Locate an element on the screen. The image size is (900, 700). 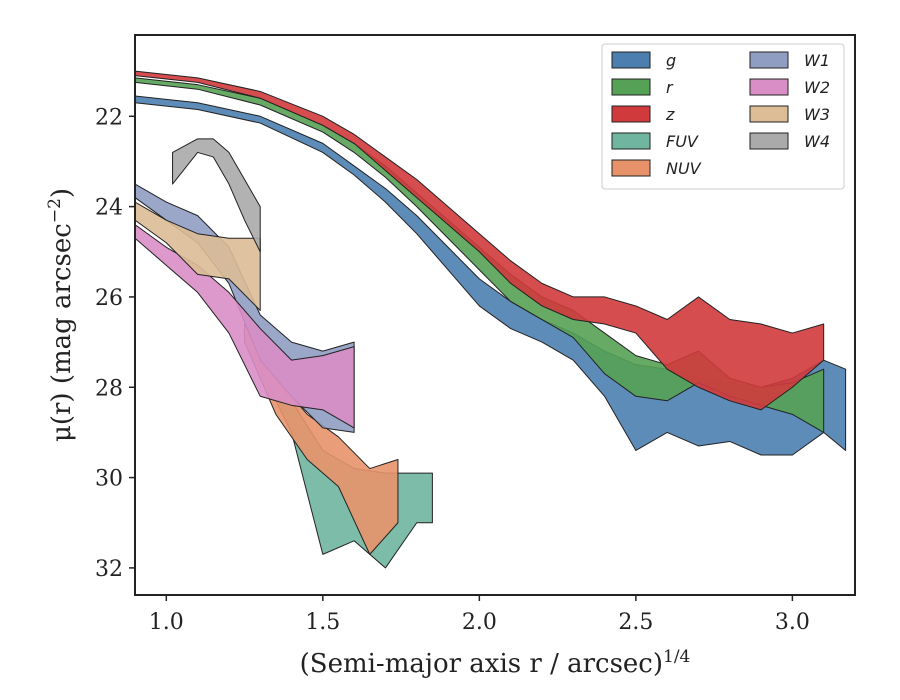
legend-swatch-nuv is located at coordinates (631, 168).